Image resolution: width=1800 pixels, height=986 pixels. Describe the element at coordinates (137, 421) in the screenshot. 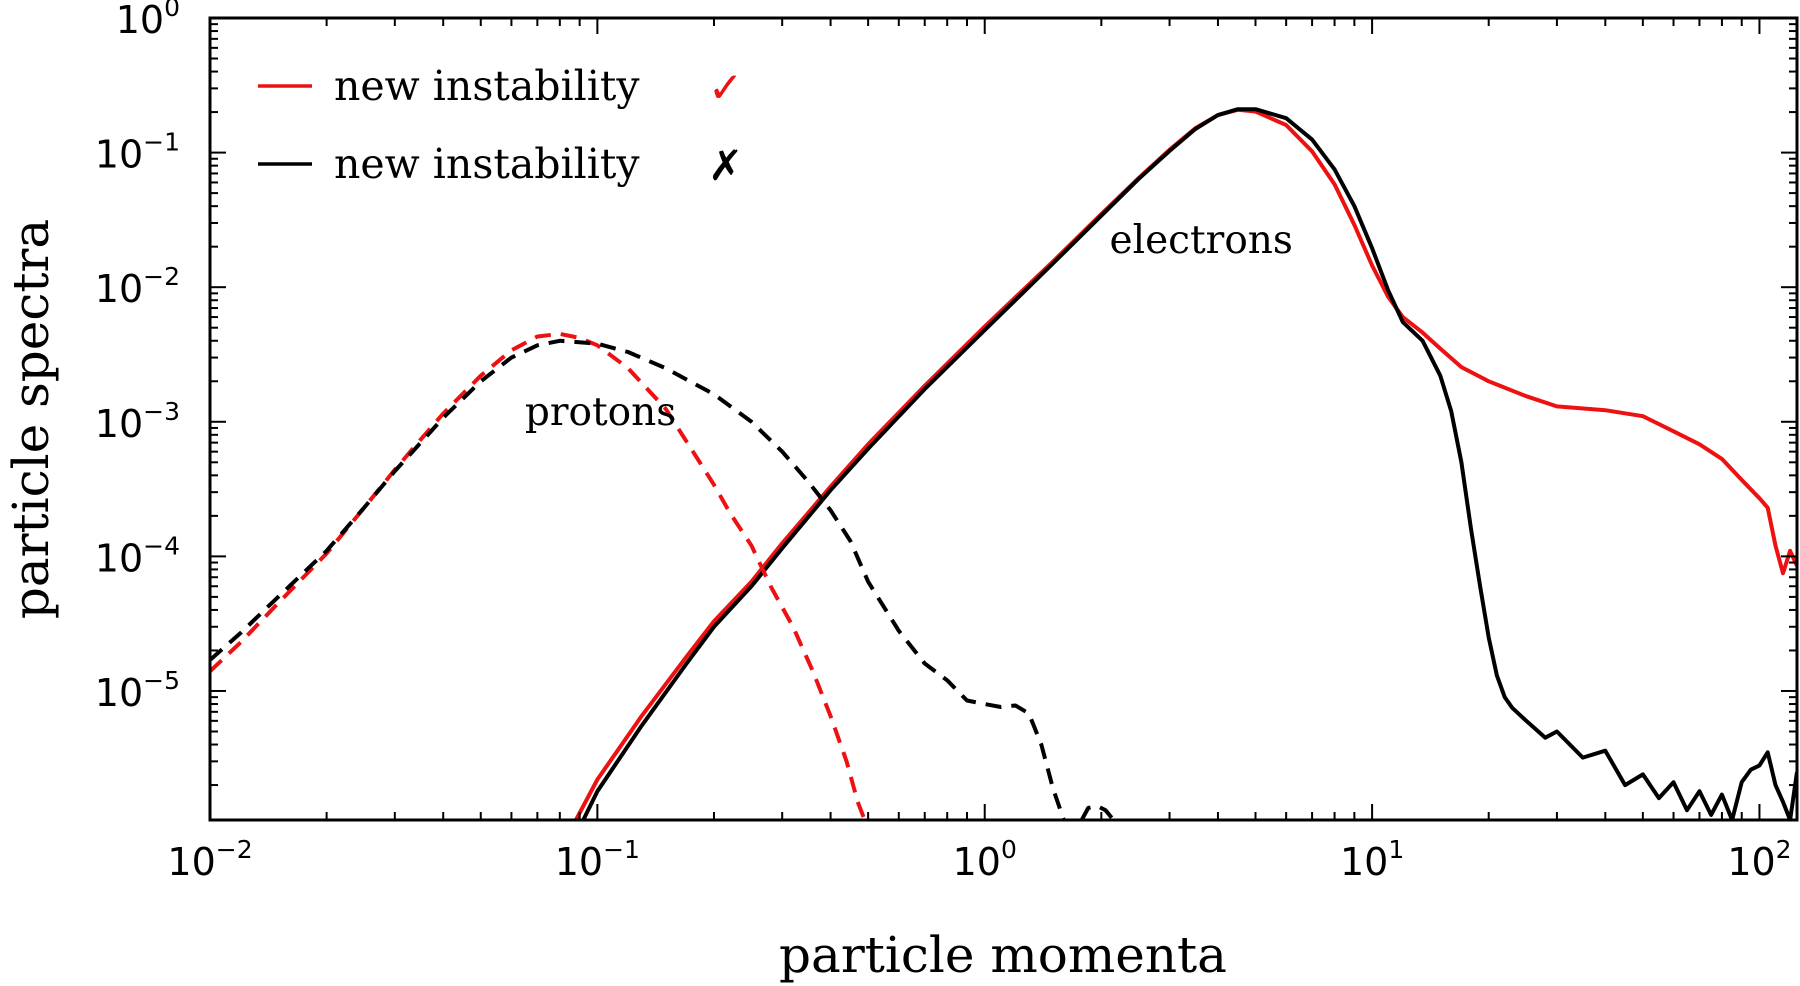

I see `y-tick-label: 10⁻³` at that location.